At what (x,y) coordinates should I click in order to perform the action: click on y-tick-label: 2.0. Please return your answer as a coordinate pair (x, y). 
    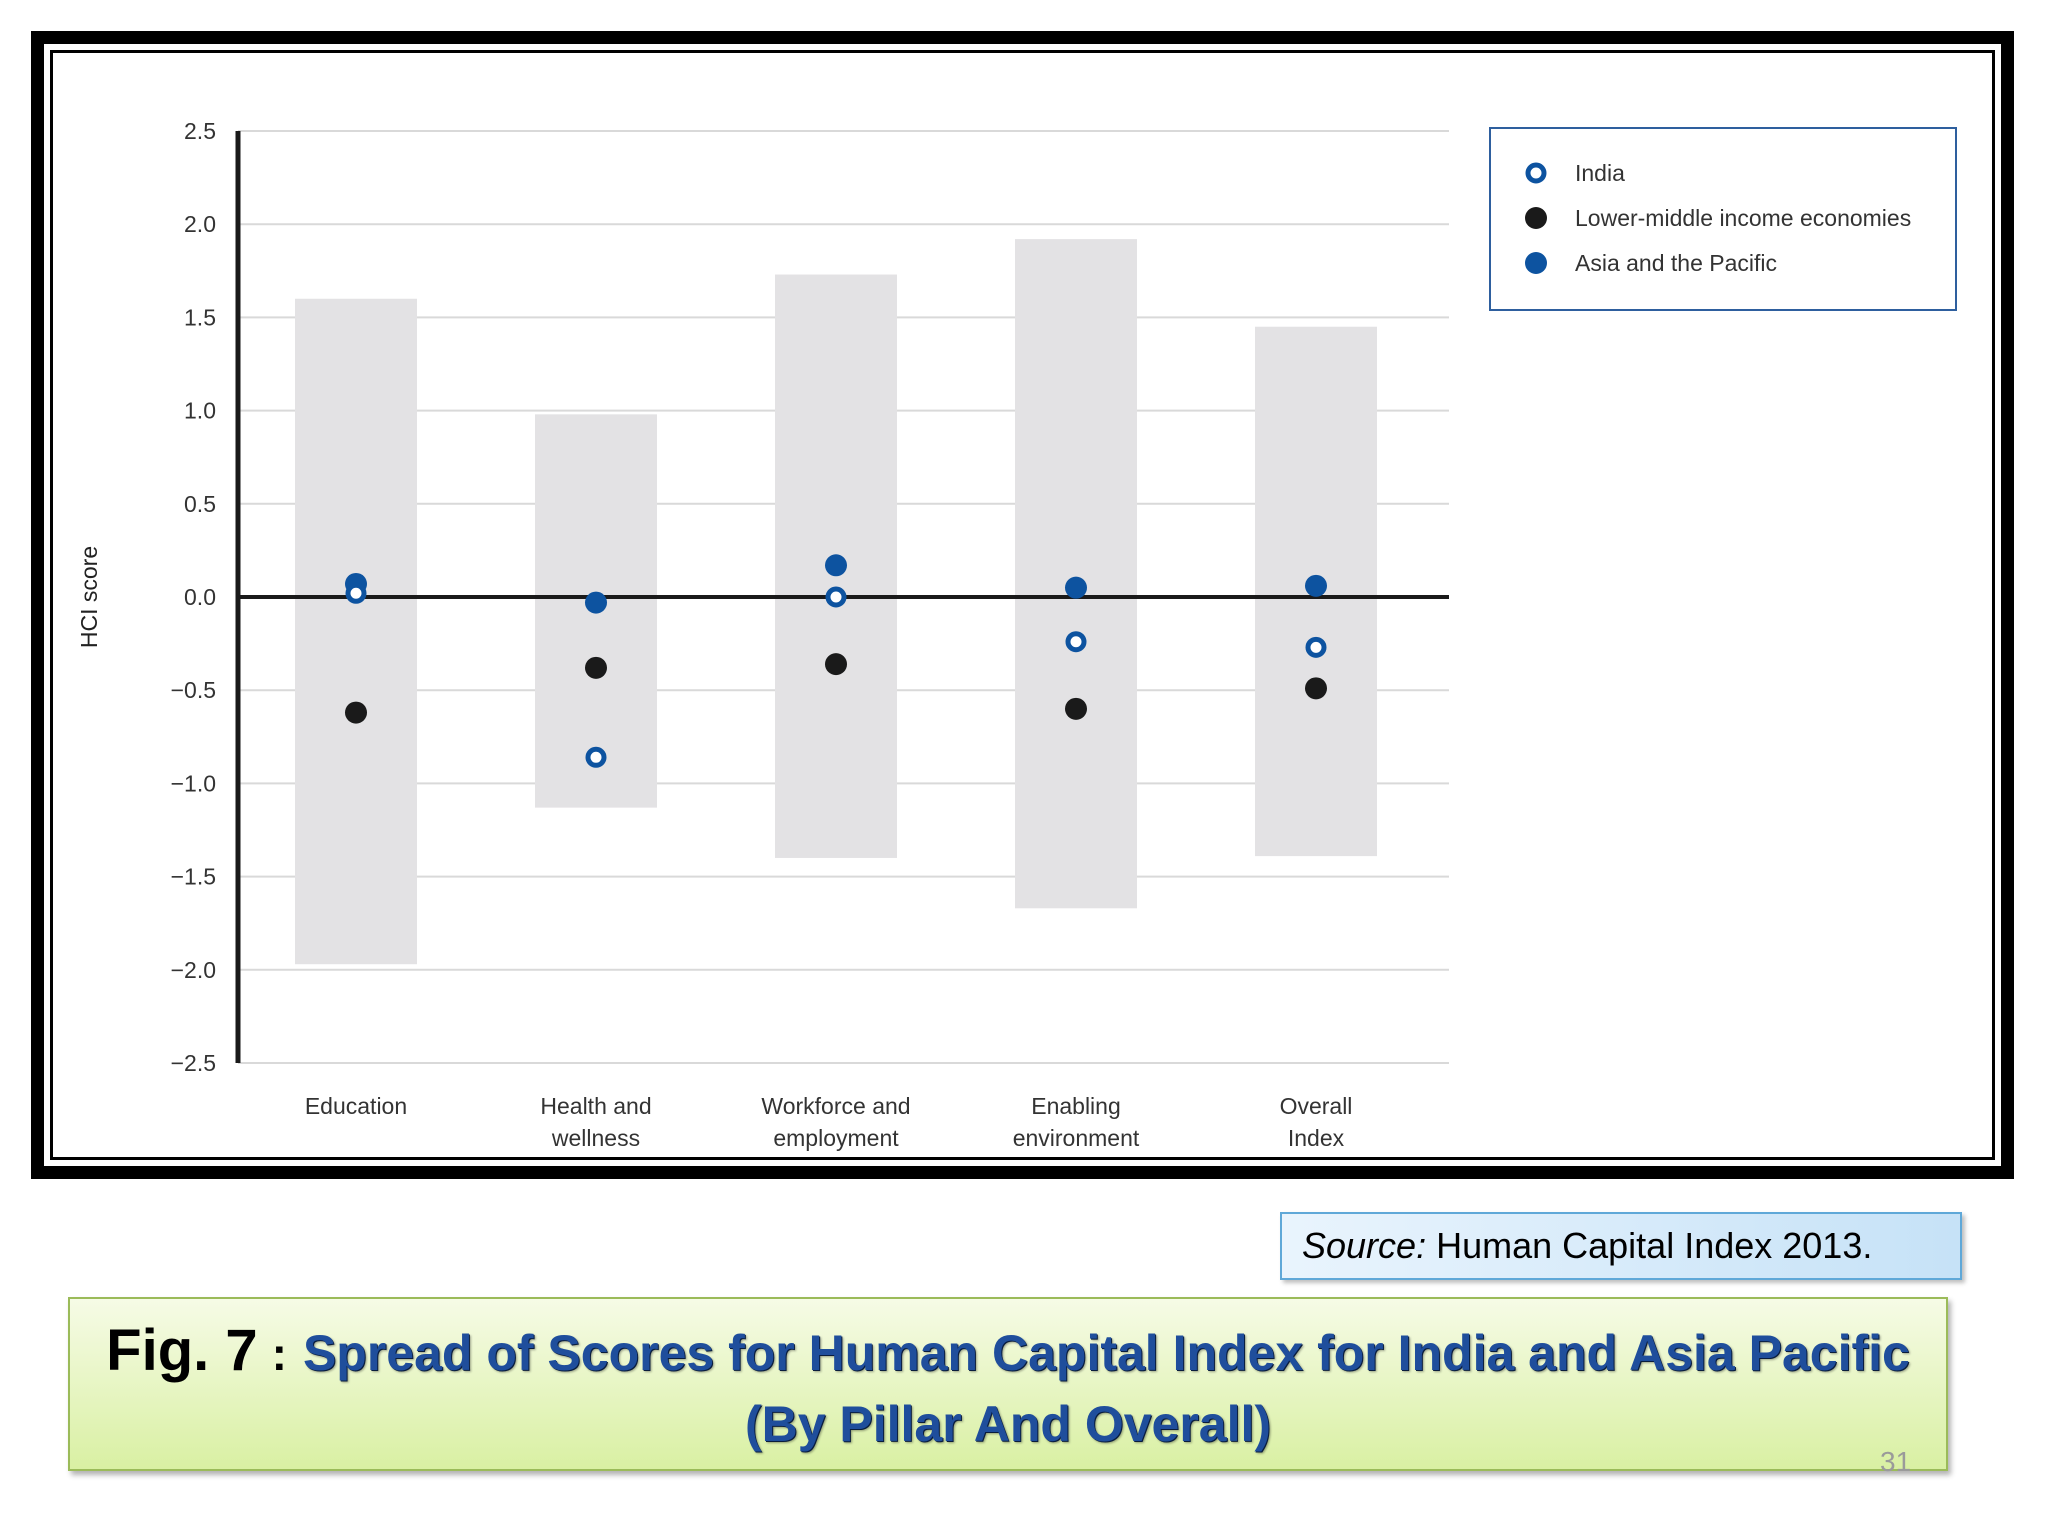
    Looking at the image, I should click on (200, 224).